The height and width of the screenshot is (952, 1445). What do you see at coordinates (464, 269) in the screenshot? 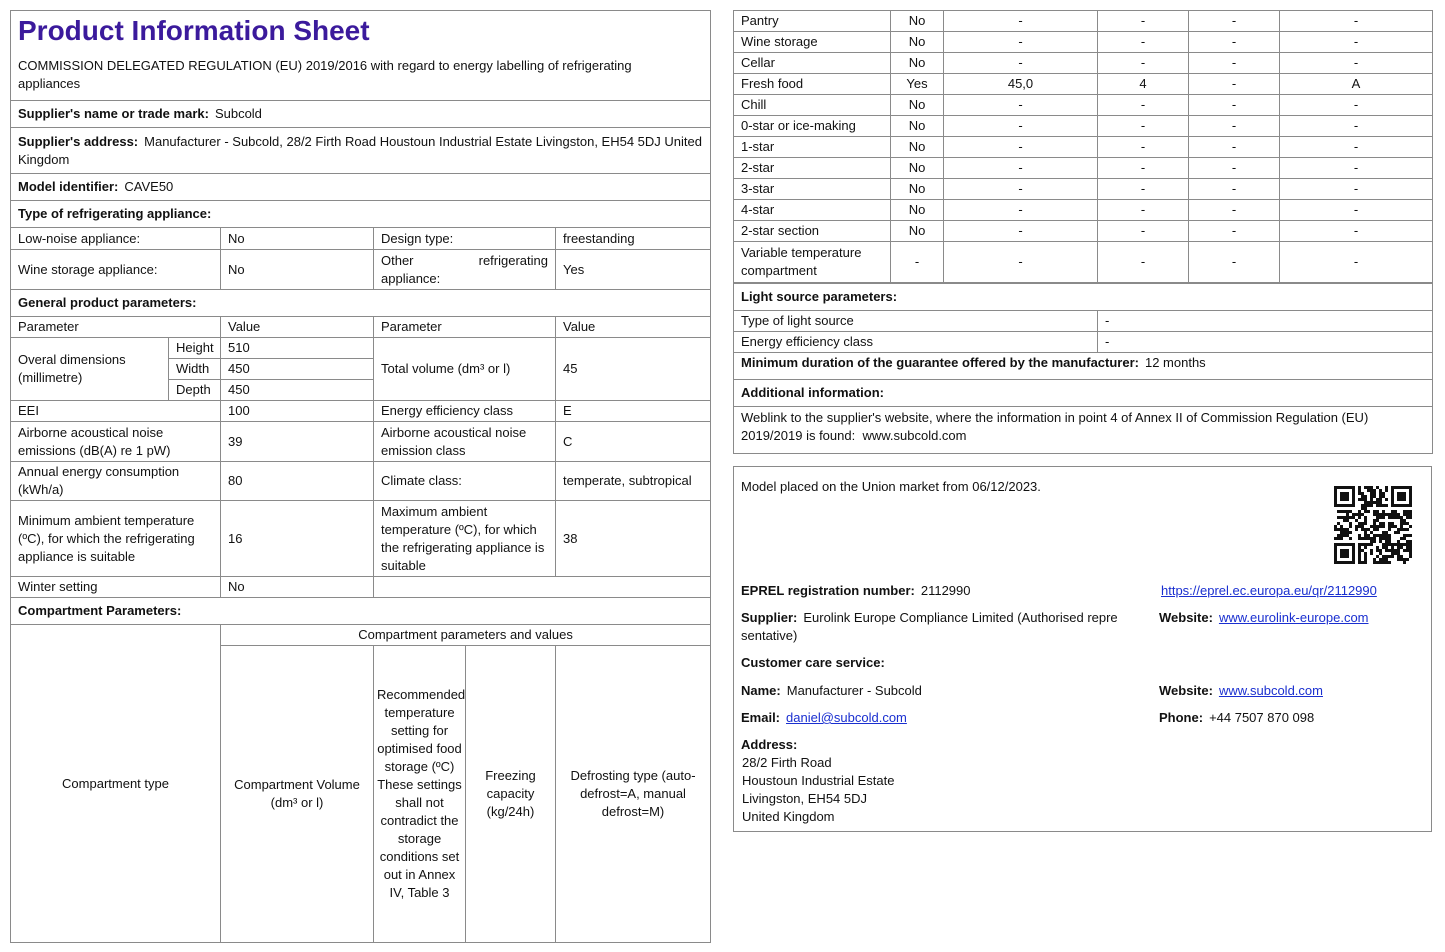
I see `other-appliance-label: Other refrigerating appliance:` at bounding box center [464, 269].